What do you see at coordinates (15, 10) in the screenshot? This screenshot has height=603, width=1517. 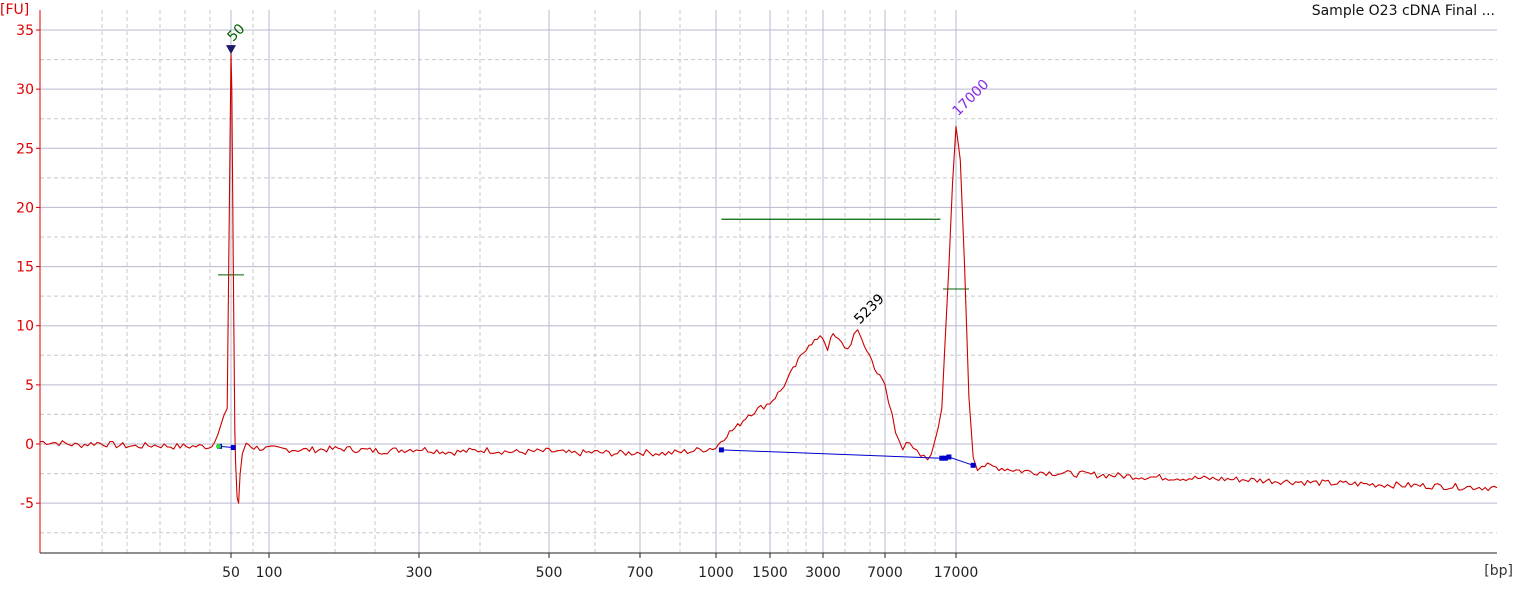 I see `y-axis-unit-label: [FU]` at bounding box center [15, 10].